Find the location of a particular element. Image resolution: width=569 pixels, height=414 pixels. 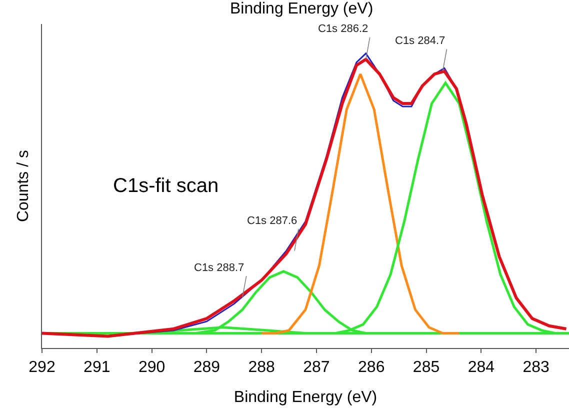

x-tick-label: 289 is located at coordinates (206, 367).